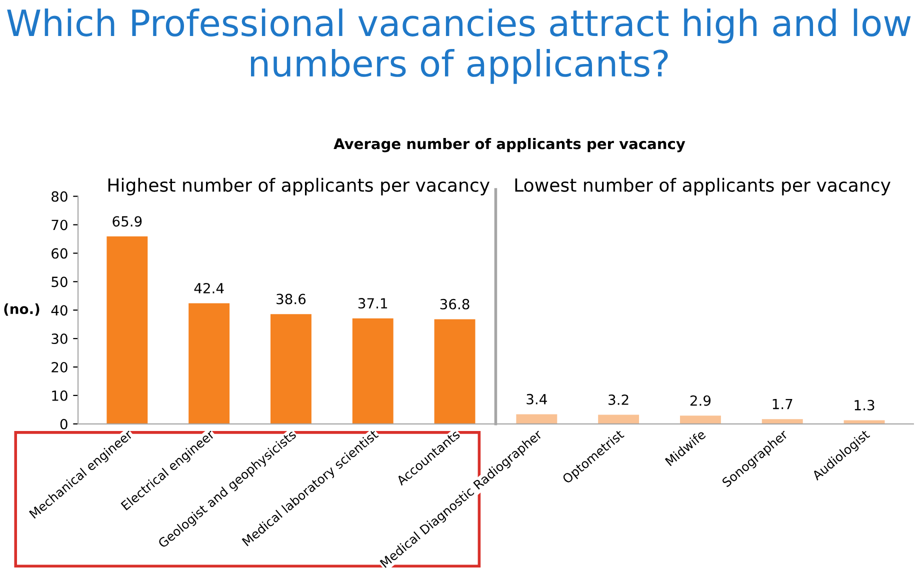 The image size is (918, 569). I want to click on text: Lowest number of applicants per vacancy, so click(702, 187).